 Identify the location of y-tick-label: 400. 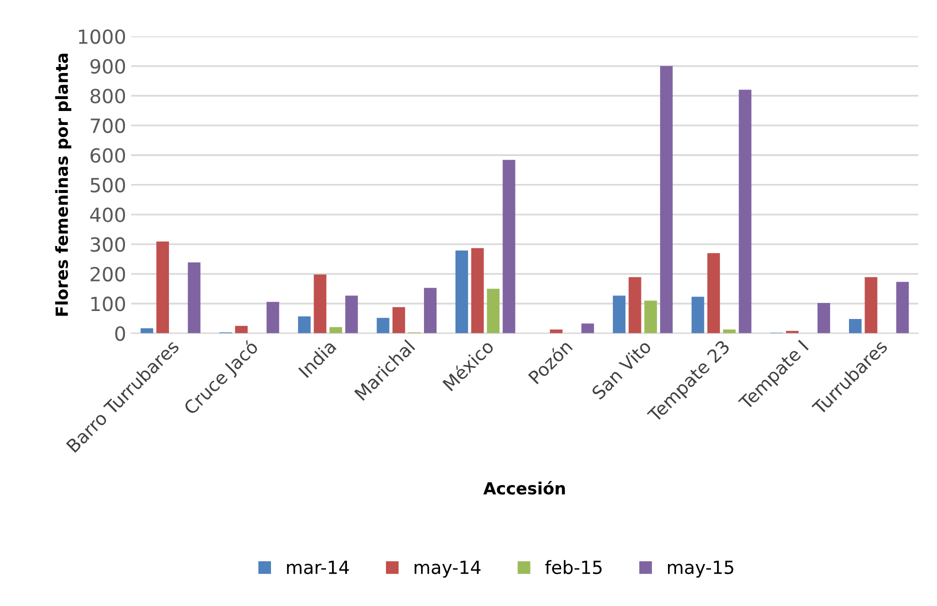
(108, 214).